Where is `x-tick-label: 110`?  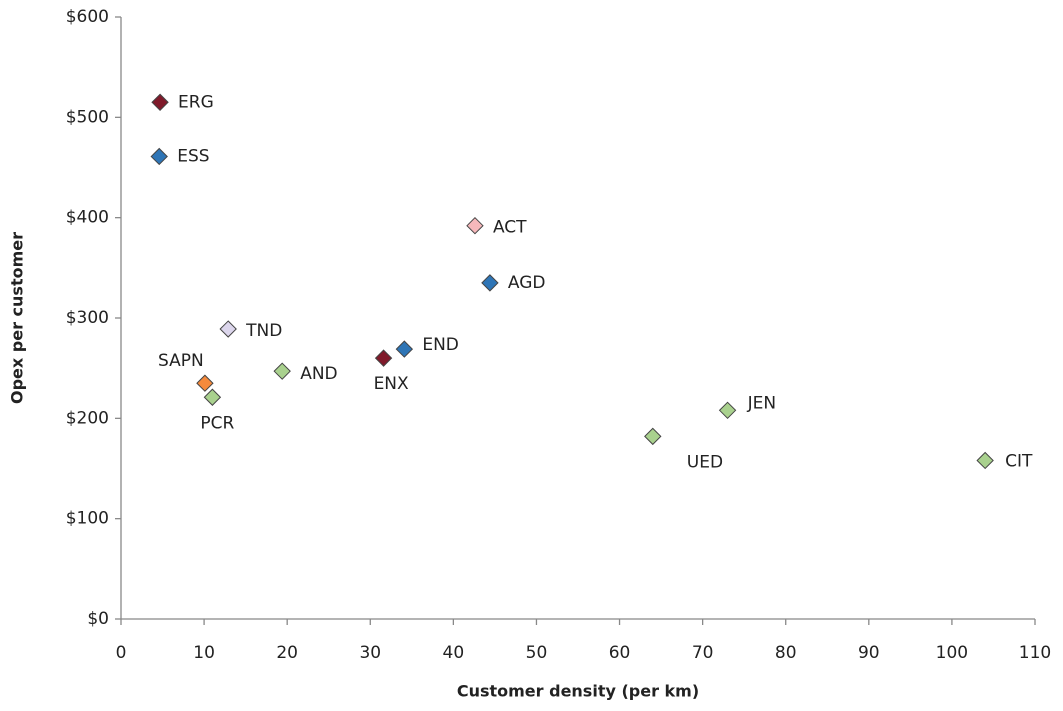 x-tick-label: 110 is located at coordinates (1035, 653).